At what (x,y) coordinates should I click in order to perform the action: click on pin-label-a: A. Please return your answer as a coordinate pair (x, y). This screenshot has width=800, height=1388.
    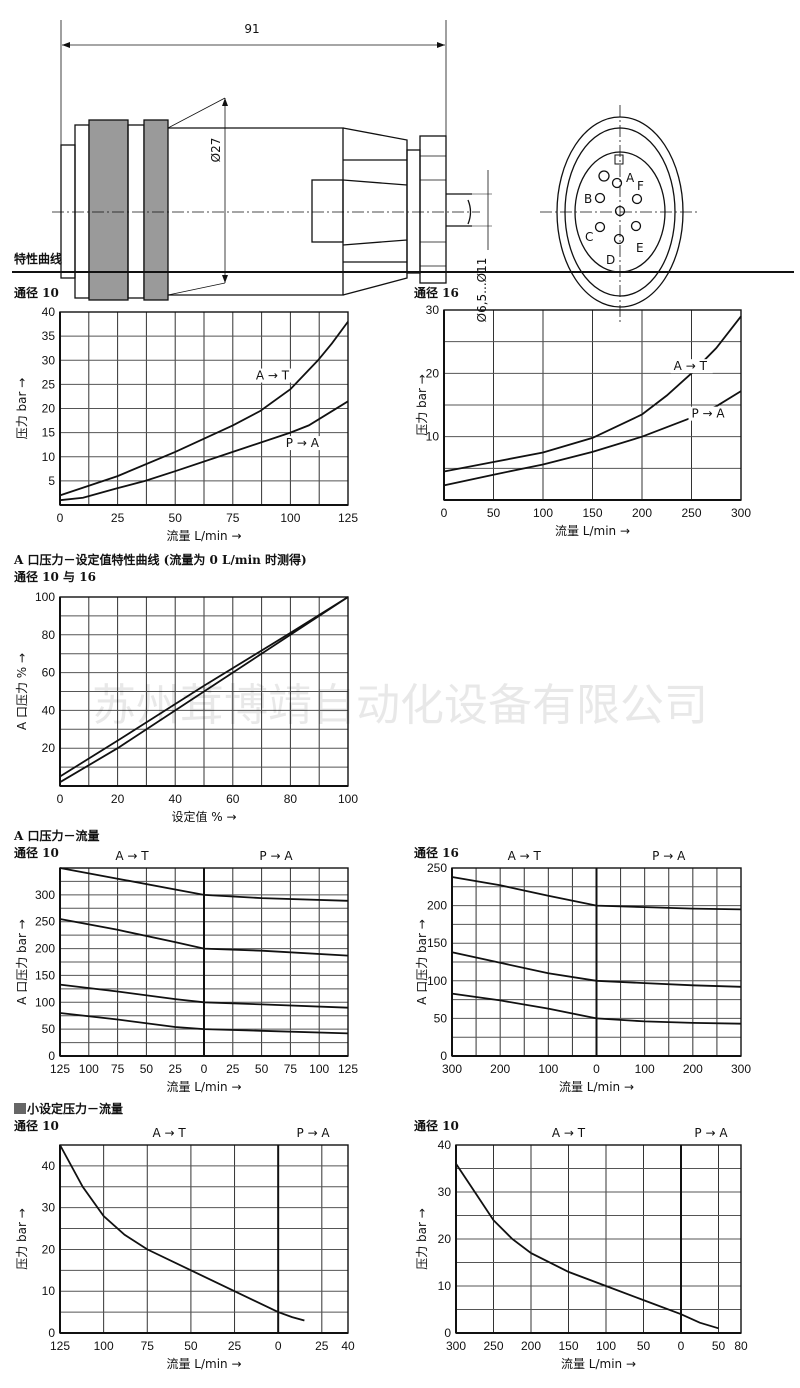
    Looking at the image, I should click on (630, 178).